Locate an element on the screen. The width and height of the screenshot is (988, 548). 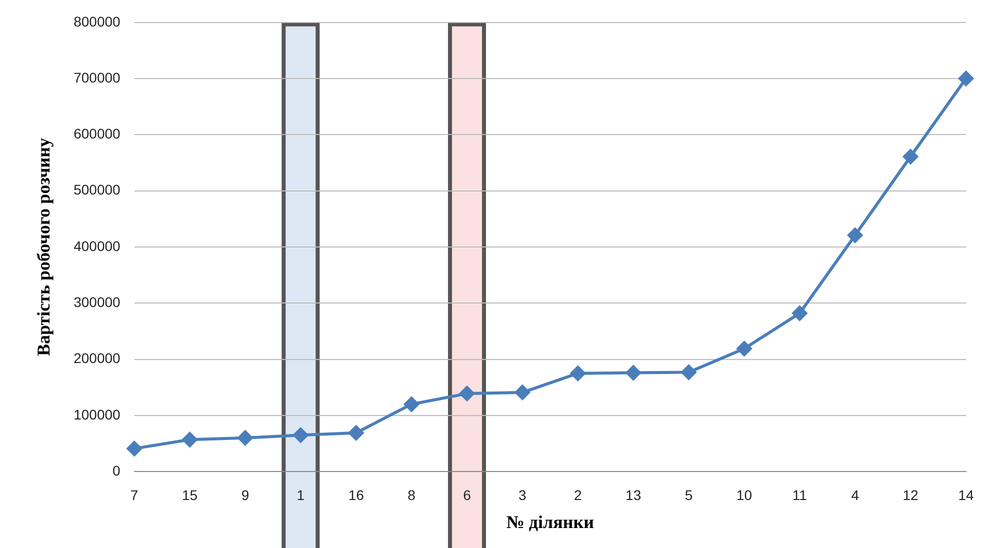
y-tick-label: 800000 is located at coordinates (97, 21).